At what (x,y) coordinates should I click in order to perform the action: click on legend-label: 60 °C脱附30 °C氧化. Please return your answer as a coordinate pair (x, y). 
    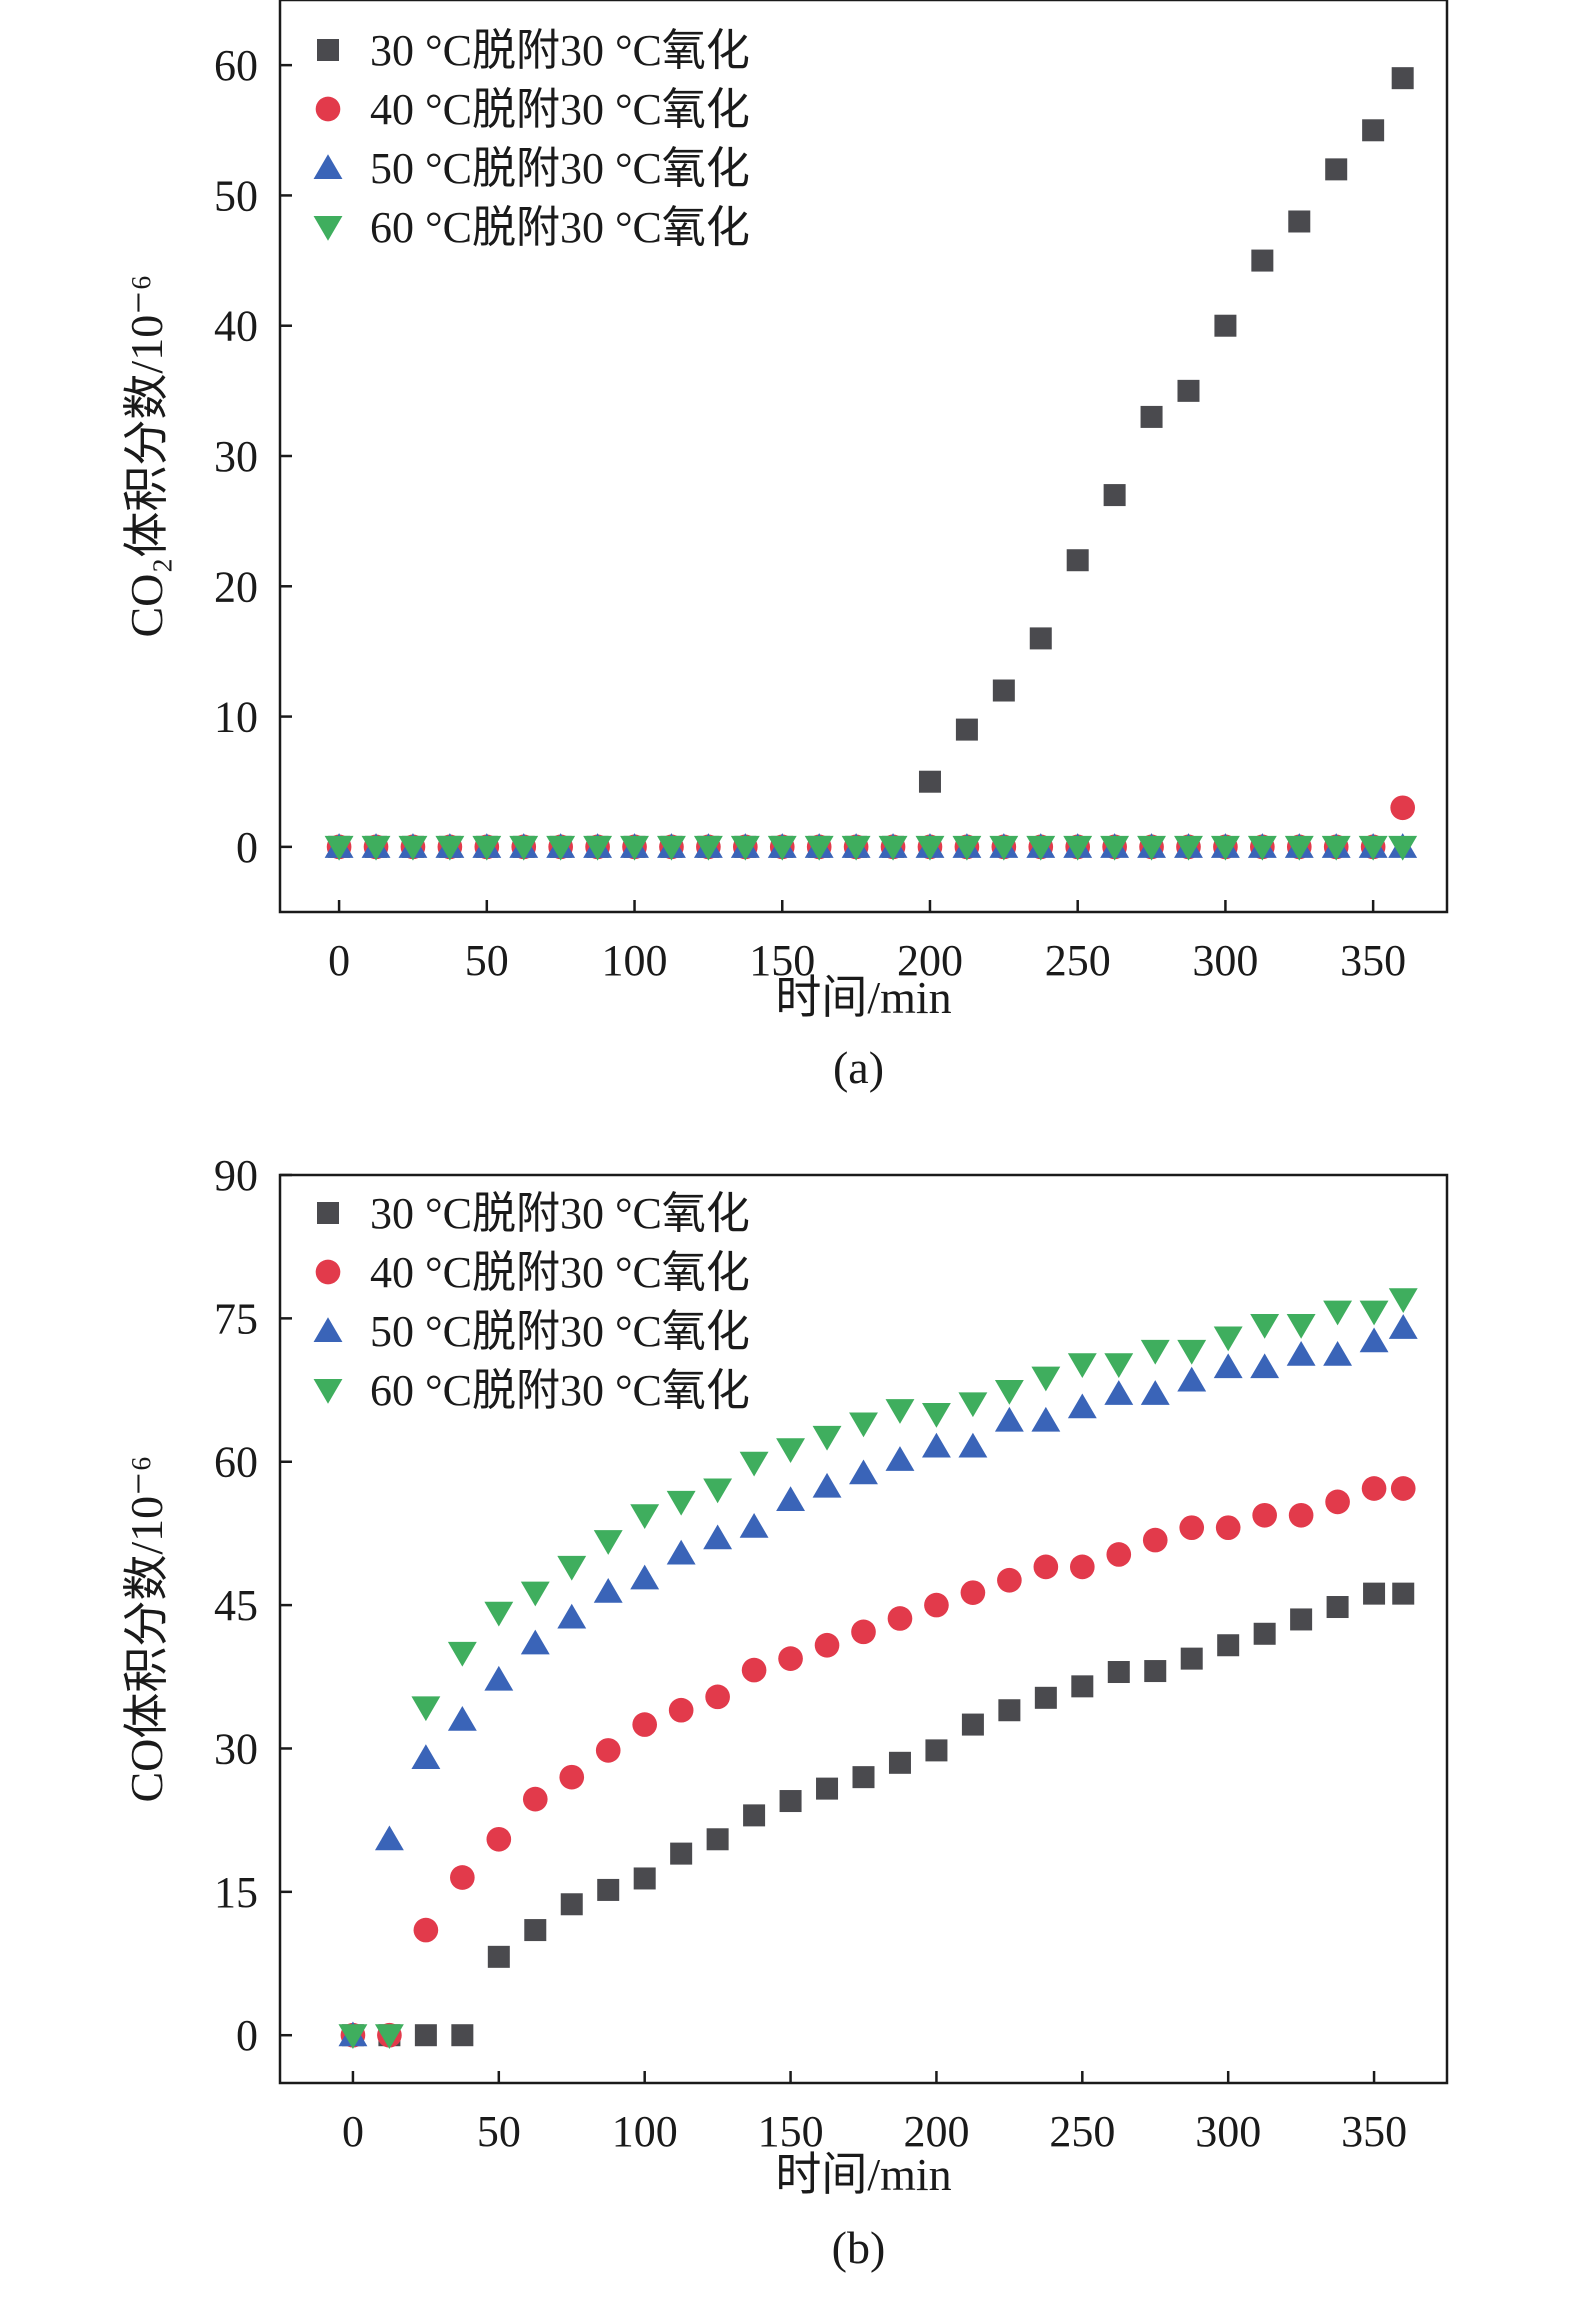
    Looking at the image, I should click on (560, 227).